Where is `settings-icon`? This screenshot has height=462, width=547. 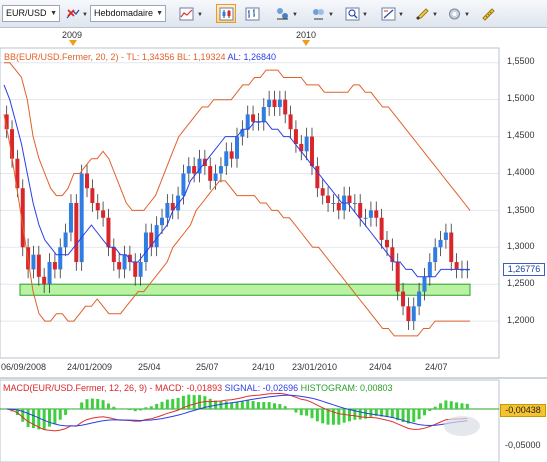 settings-icon is located at coordinates (454, 13).